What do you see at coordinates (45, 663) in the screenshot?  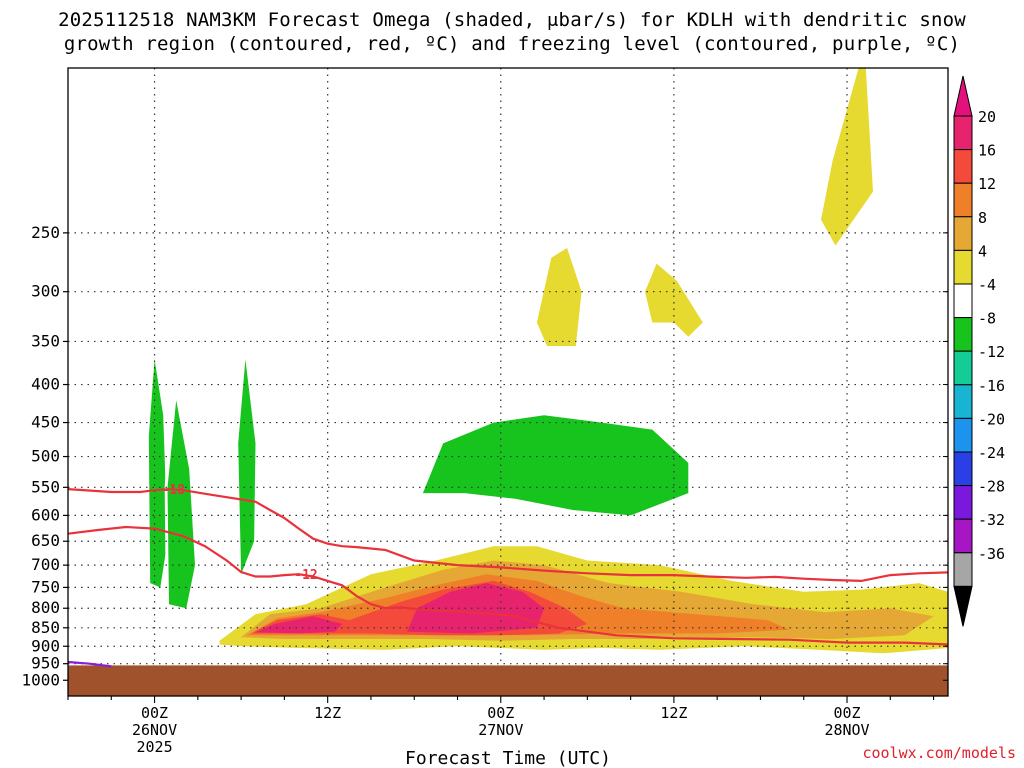 I see `y-tick-label: 950` at bounding box center [45, 663].